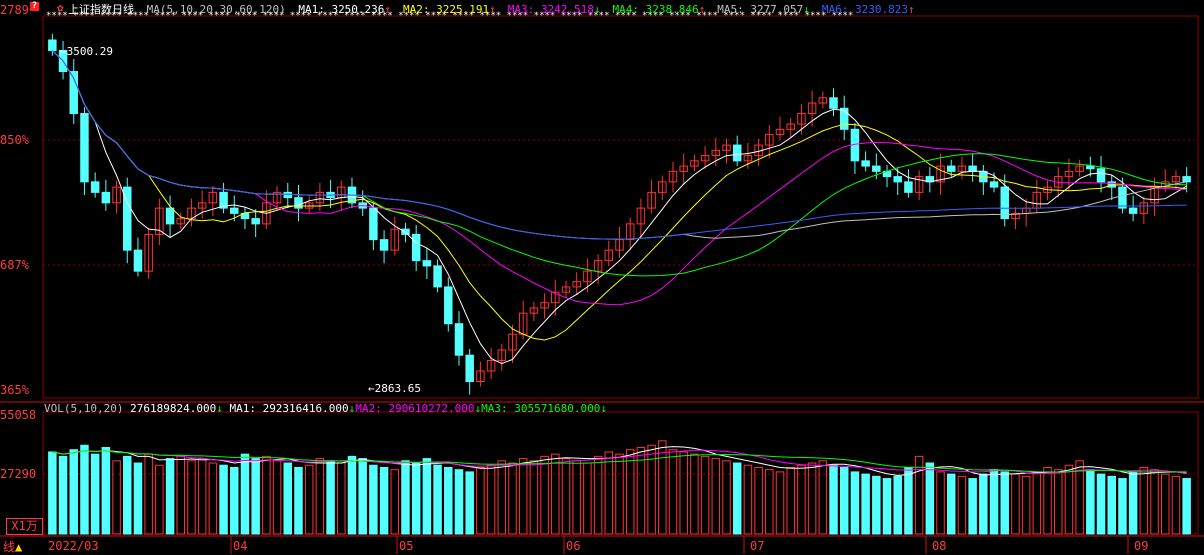 This screenshot has width=1204, height=555. I want to click on x-label-sep: 09, so click(1141, 546).